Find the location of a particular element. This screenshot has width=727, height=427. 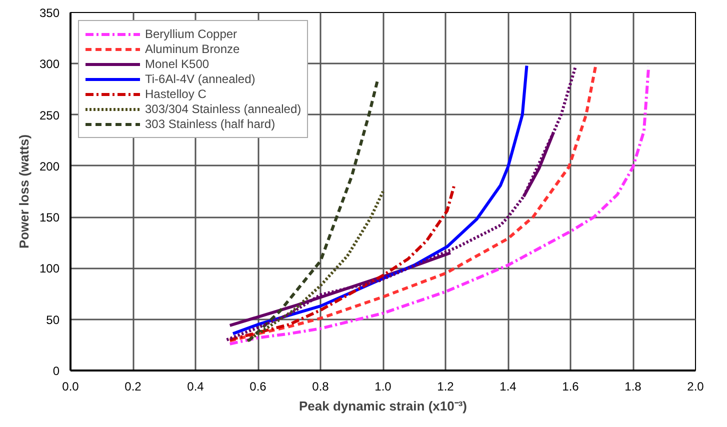

legend-label: Hastelloy C is located at coordinates (175, 94).